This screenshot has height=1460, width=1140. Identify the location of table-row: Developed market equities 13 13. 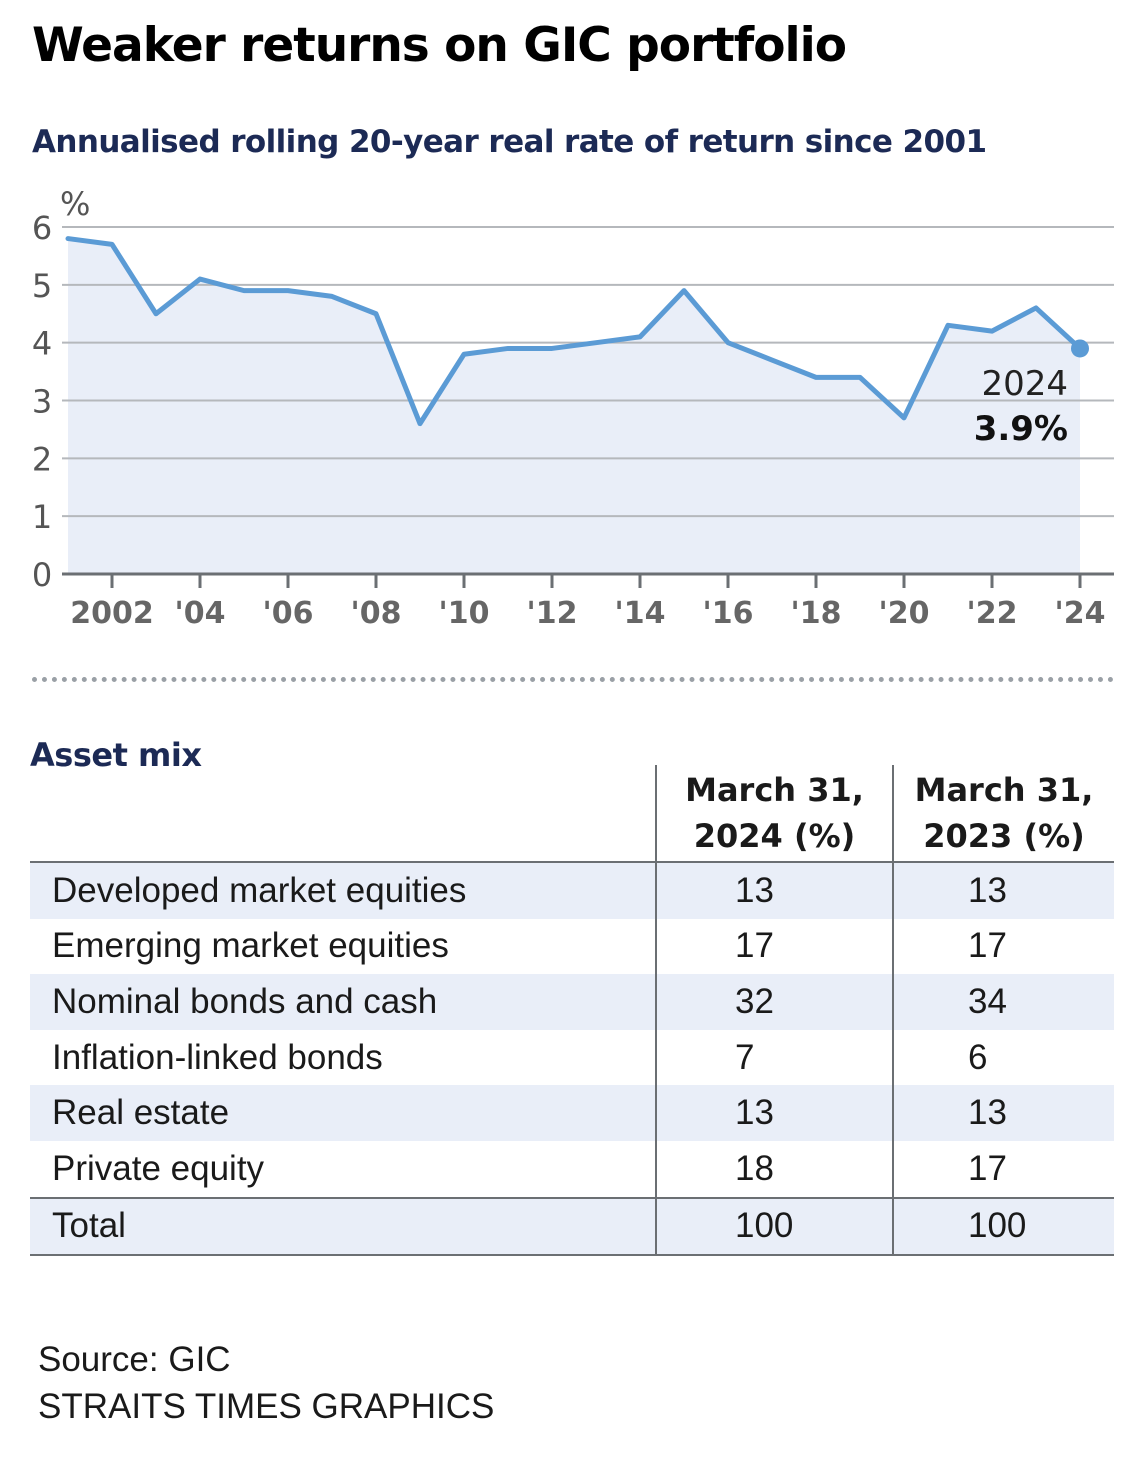
(572, 890).